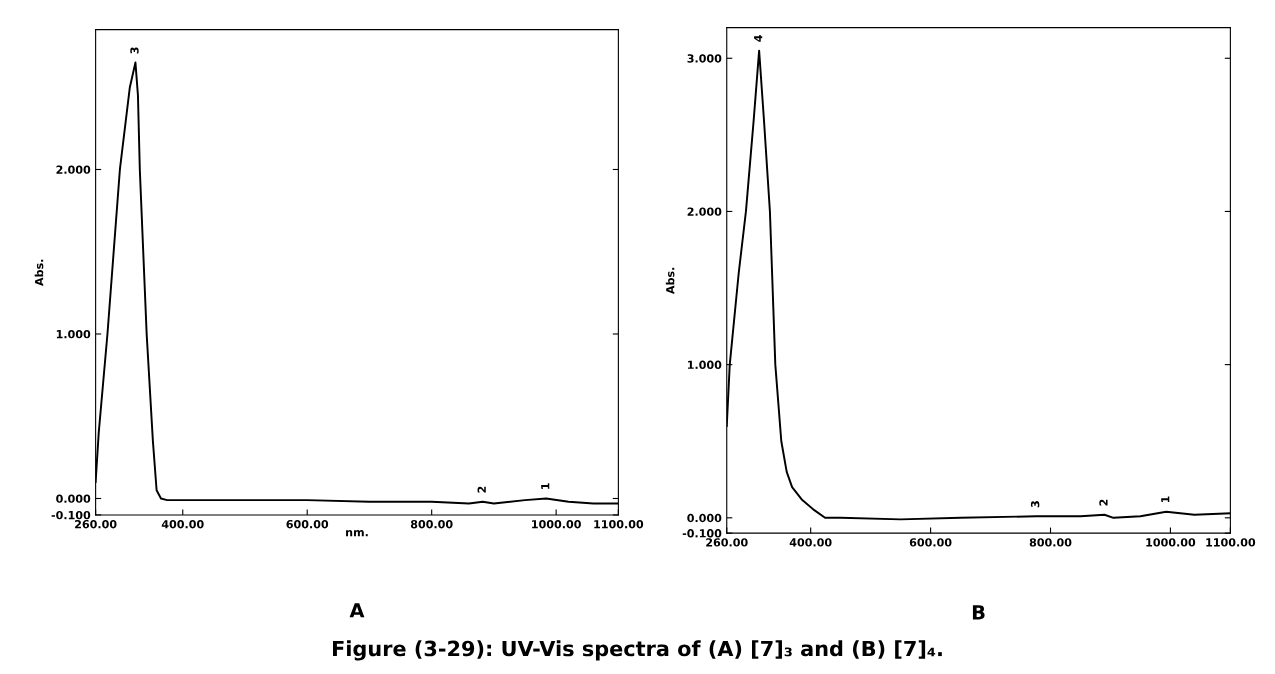  I want to click on text: A, so click(357, 610).